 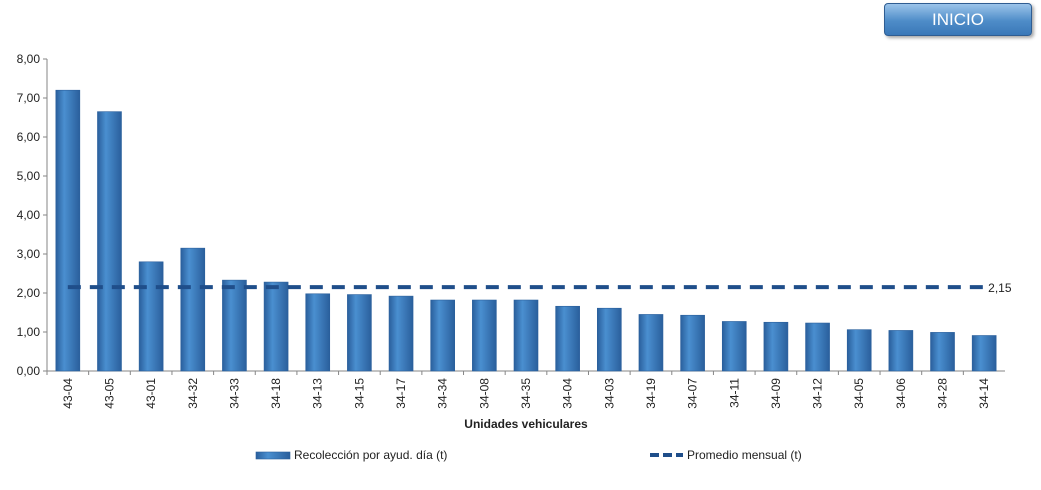 I want to click on x-tick-label: 34-11, so click(x=734, y=393).